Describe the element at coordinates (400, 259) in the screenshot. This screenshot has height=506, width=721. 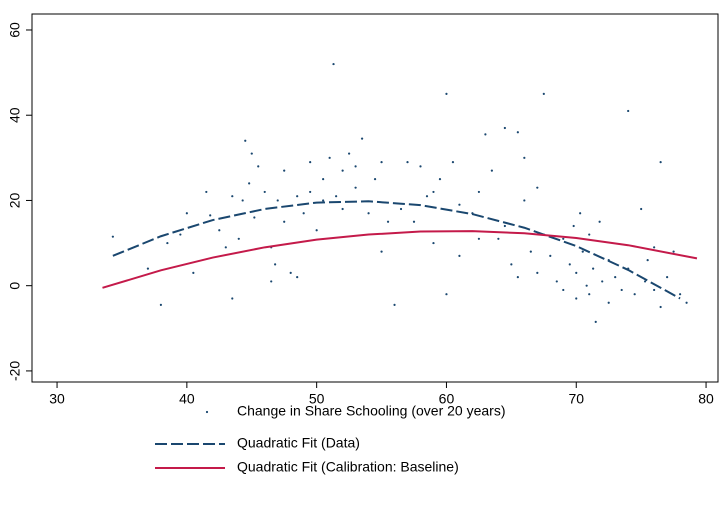
I see `fit-line` at that location.